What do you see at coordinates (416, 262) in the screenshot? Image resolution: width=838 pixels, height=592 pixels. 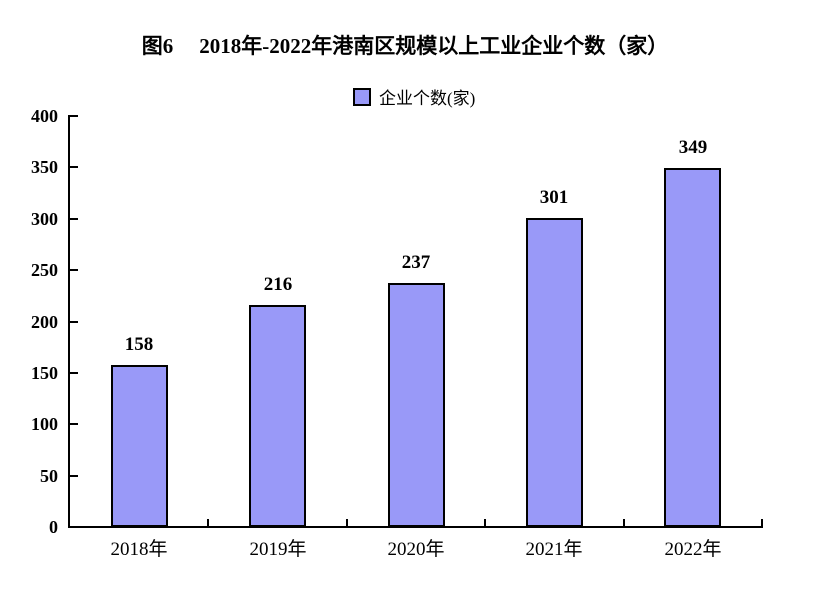 I see `bar-value-label: 237` at bounding box center [416, 262].